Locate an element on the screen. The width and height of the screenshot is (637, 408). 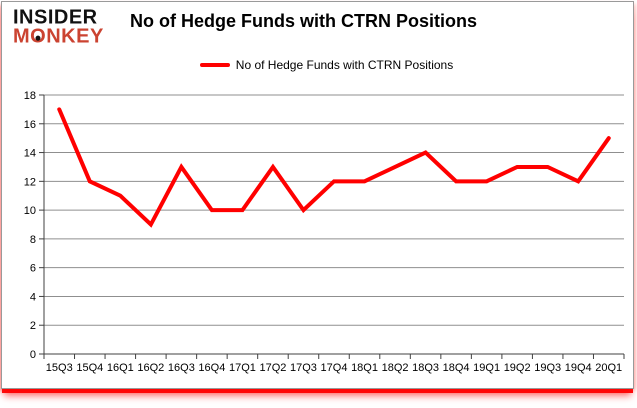
y-axis-label: 10 is located at coordinates (30, 211).